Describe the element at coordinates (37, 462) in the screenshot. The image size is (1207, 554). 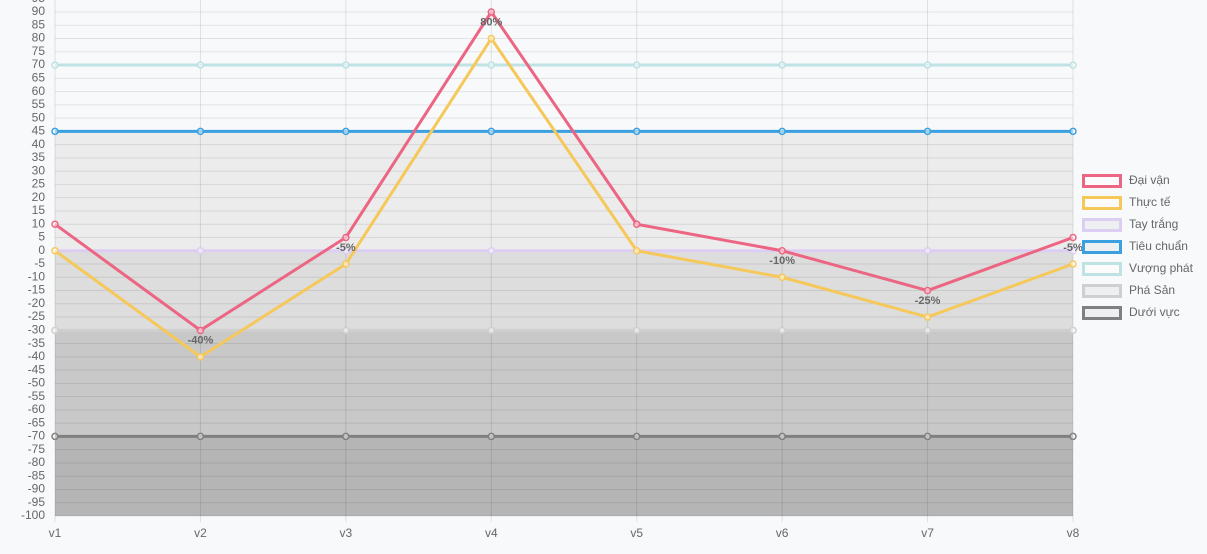
I see `y-tick-label: -80` at that location.